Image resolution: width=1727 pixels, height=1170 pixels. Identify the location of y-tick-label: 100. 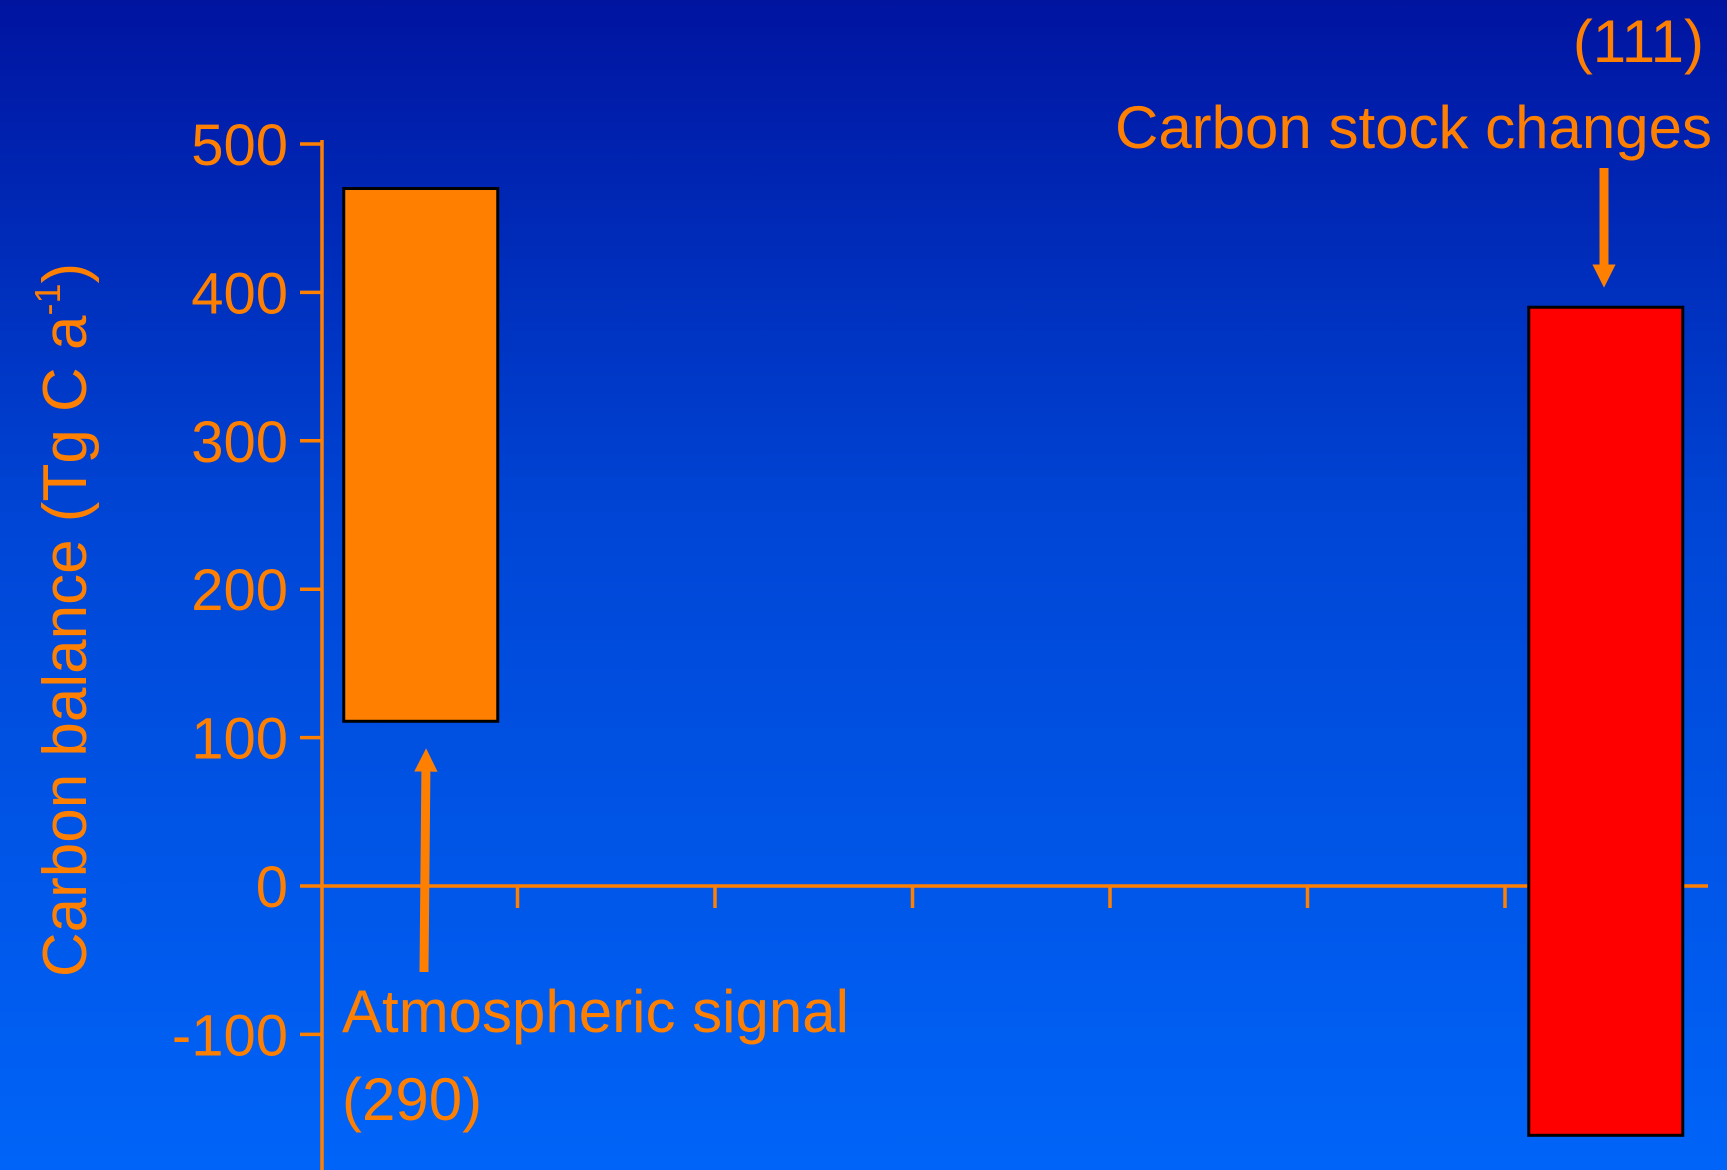
(239, 739).